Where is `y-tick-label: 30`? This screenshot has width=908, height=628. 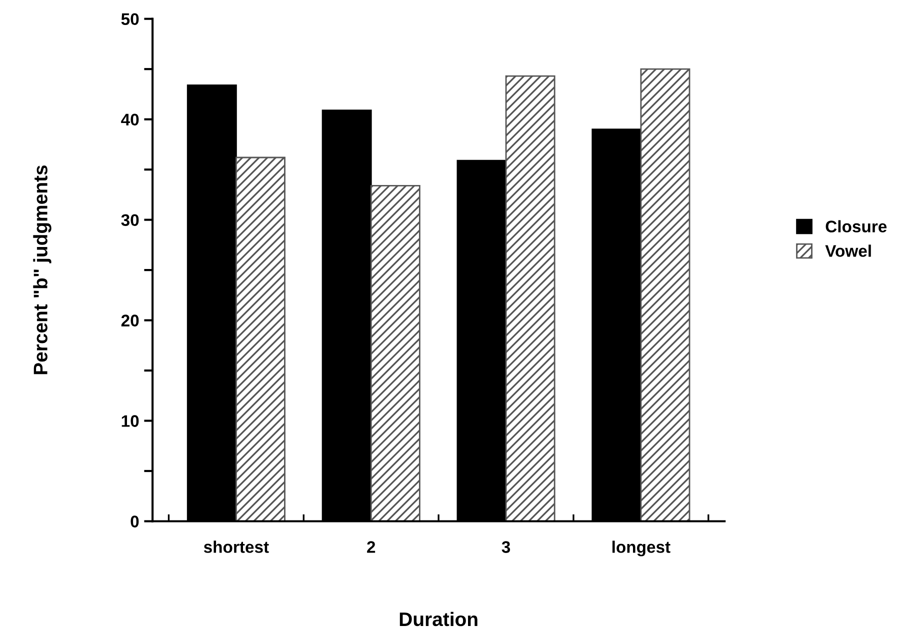
y-tick-label: 30 is located at coordinates (130, 220).